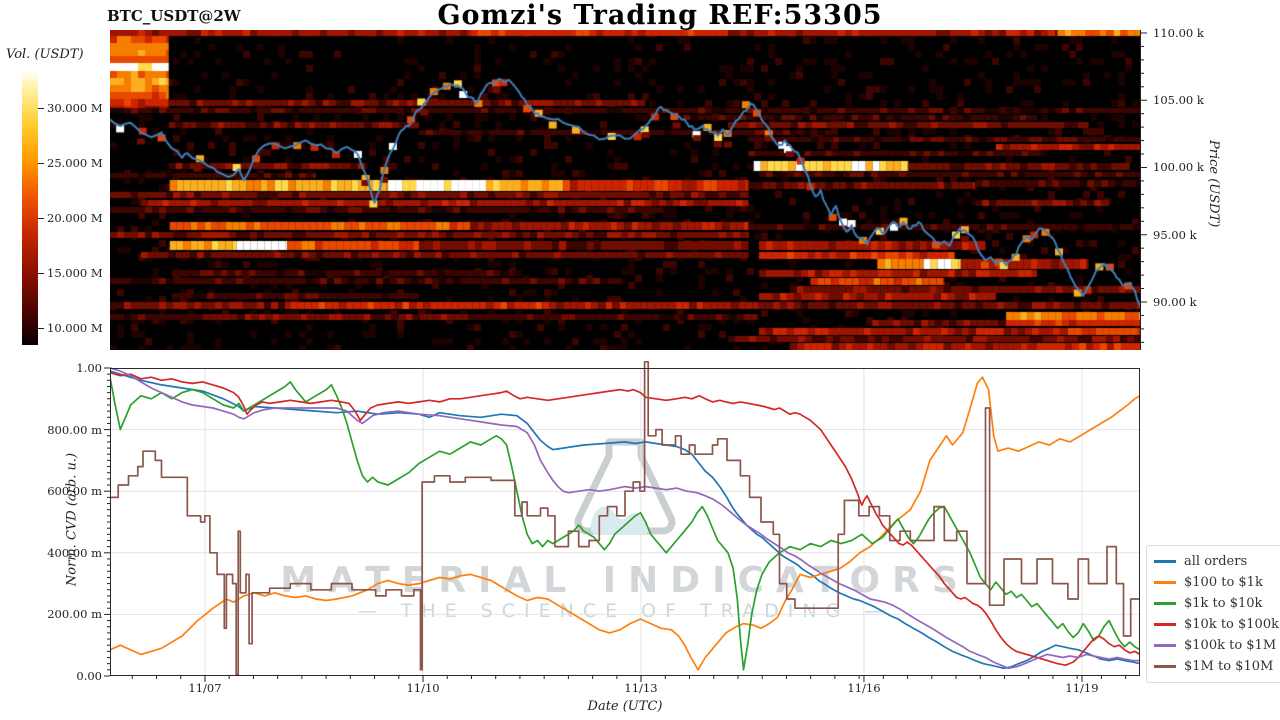 Image resolution: width=1280 pixels, height=720 pixels. I want to click on price-tick-label: 90.00 k, so click(1175, 301).